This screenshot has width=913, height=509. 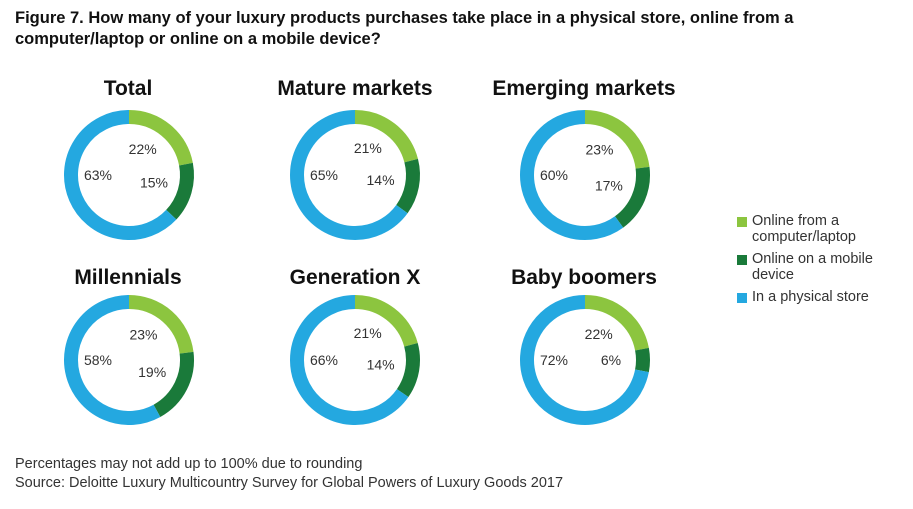 What do you see at coordinates (381, 180) in the screenshot?
I see `slice-label-mature-markets-mobile: 14%` at bounding box center [381, 180].